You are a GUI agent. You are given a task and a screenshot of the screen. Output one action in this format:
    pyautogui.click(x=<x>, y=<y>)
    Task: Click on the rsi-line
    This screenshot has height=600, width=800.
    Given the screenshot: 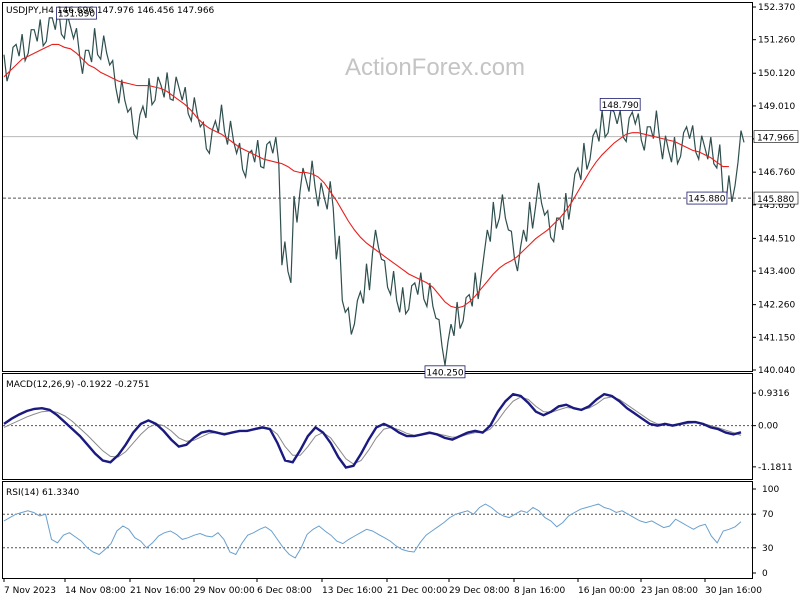 What is the action you would take?
    pyautogui.click(x=372, y=531)
    